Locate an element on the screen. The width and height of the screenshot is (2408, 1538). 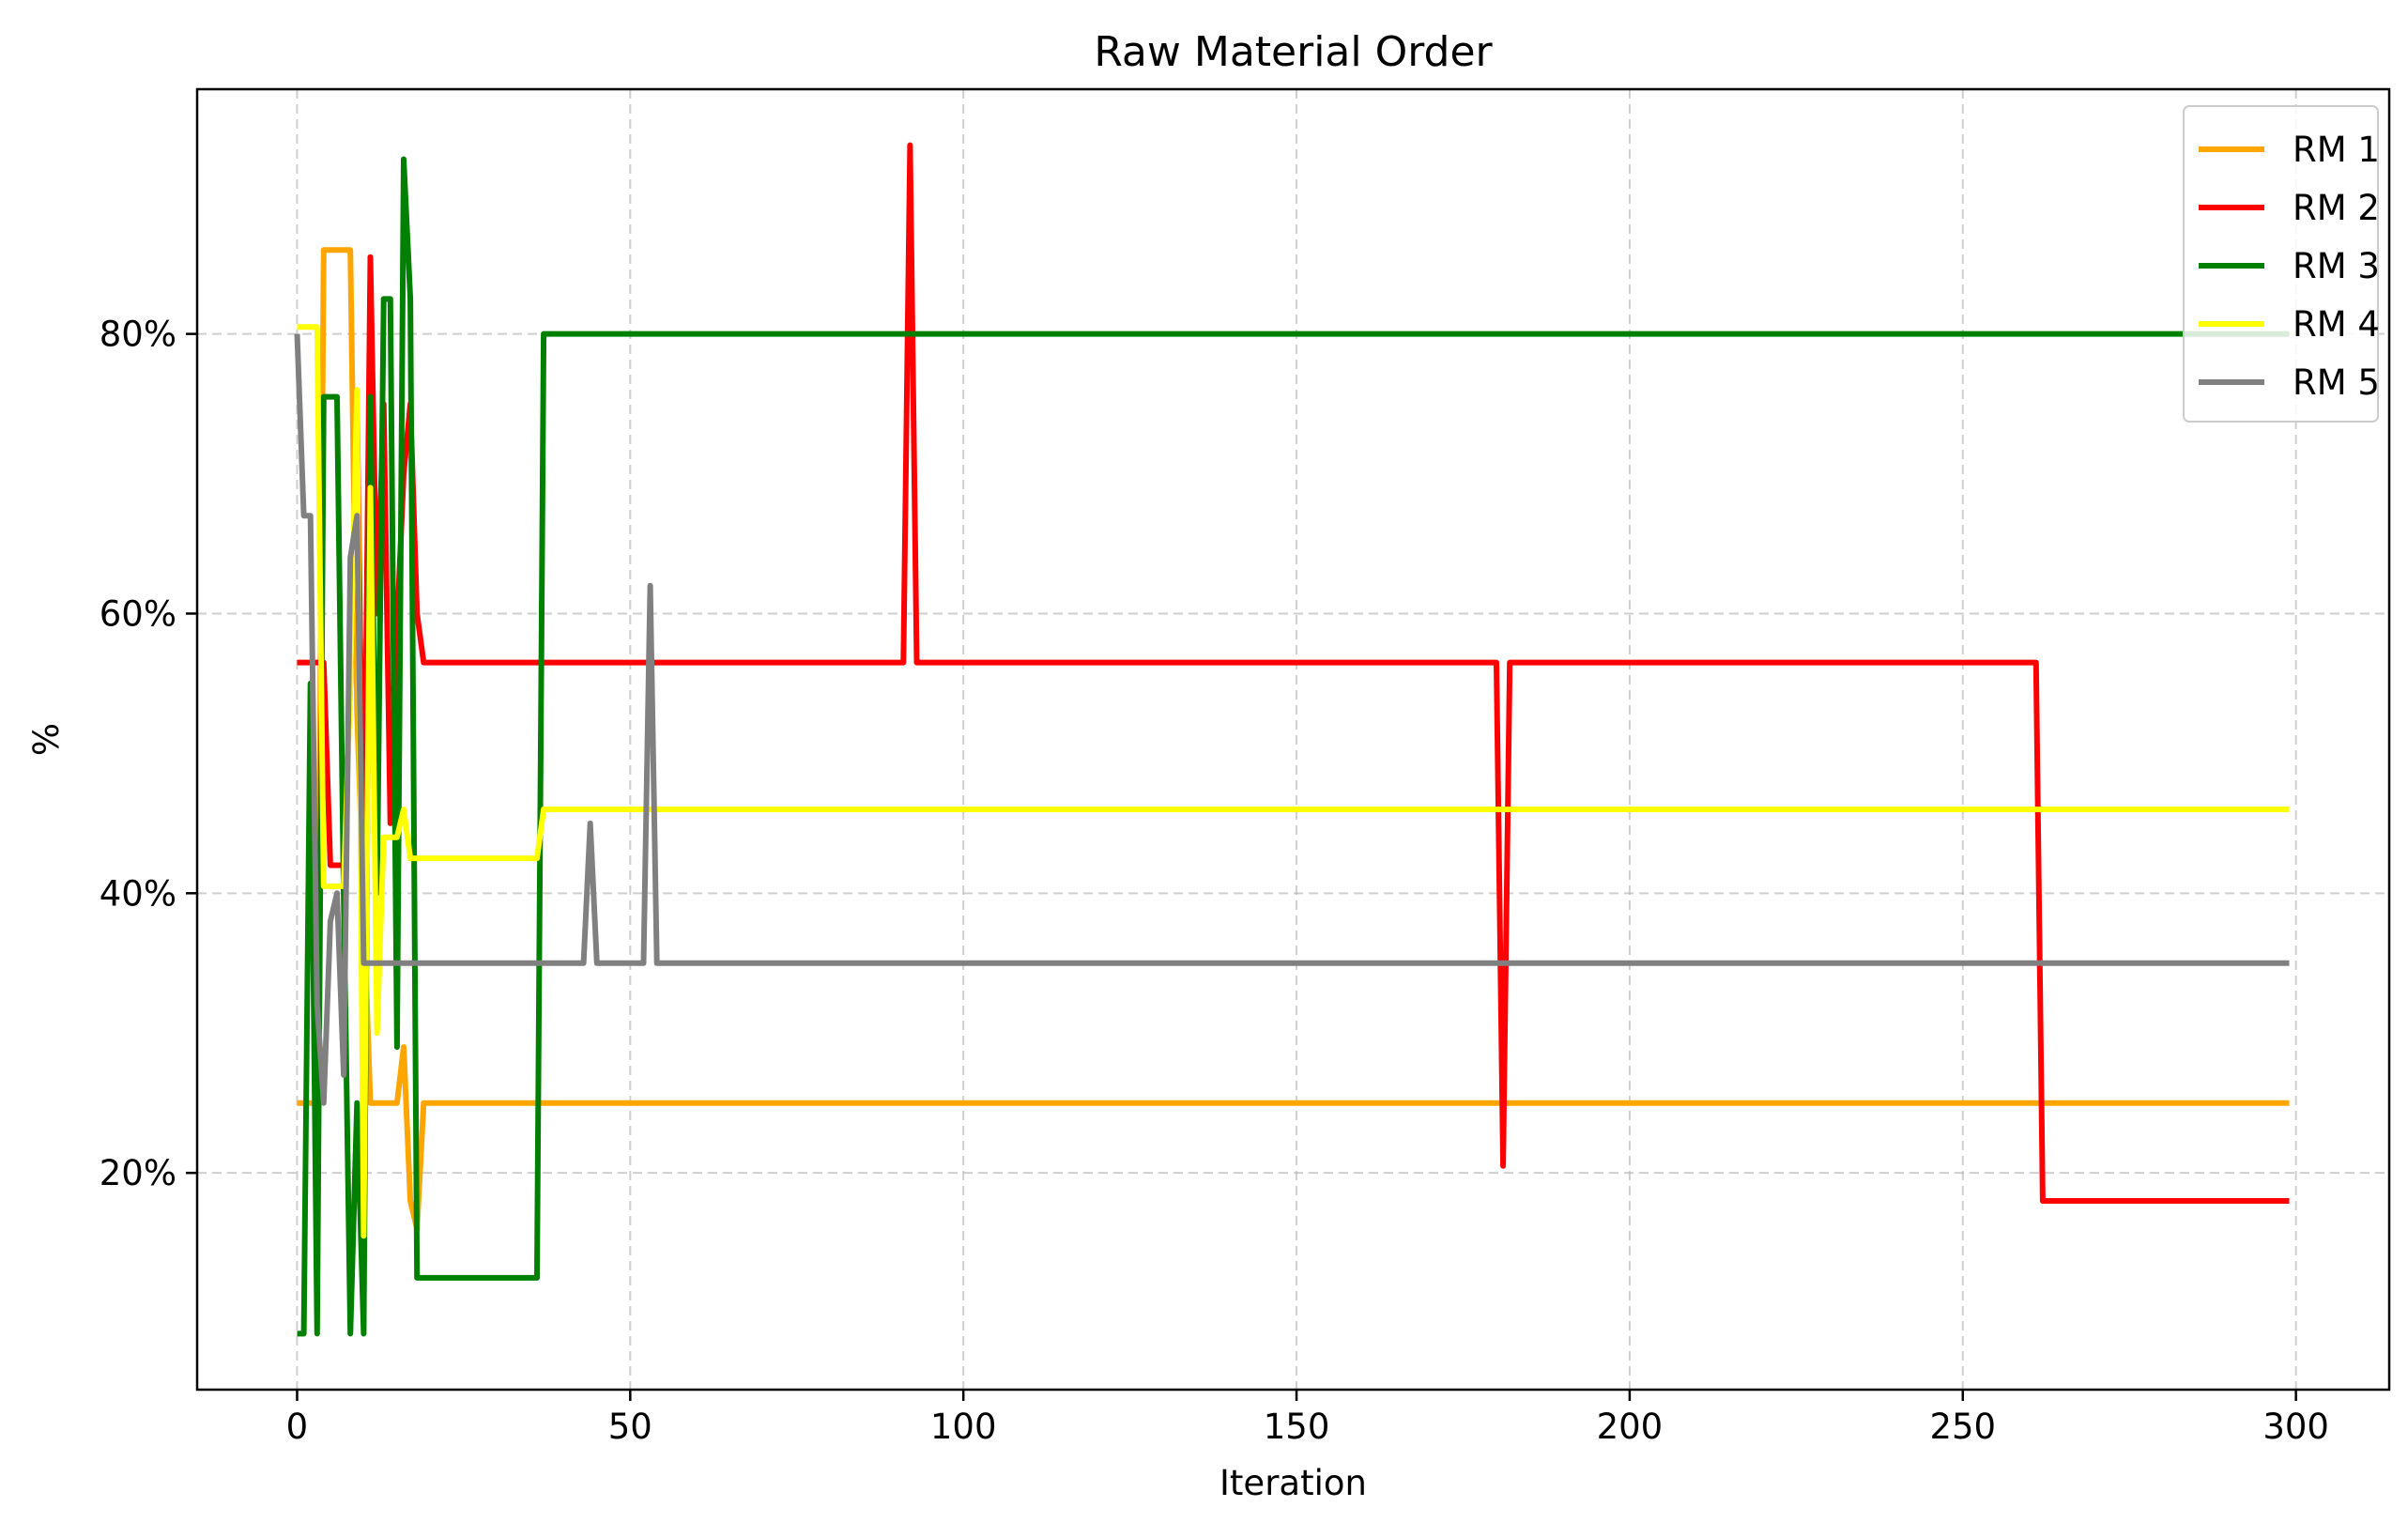
legend: RM 1 RM 2 RM 3 RM 4 RM 5 is located at coordinates (2282, 264).